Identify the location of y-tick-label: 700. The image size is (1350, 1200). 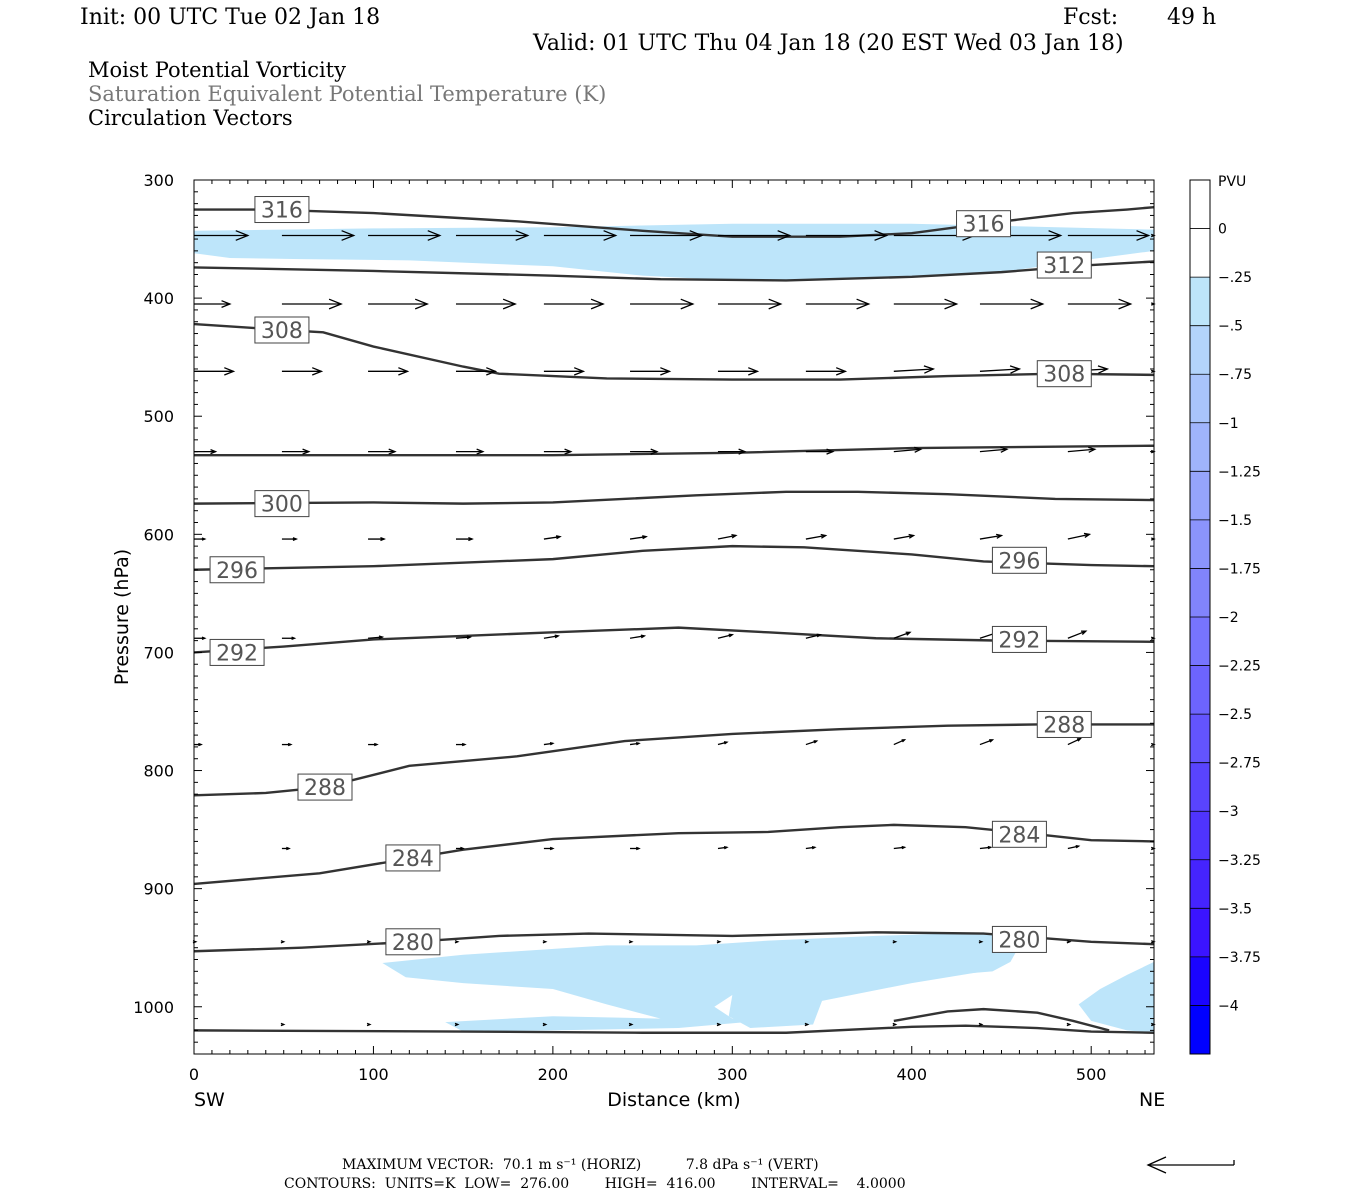
(158, 652).